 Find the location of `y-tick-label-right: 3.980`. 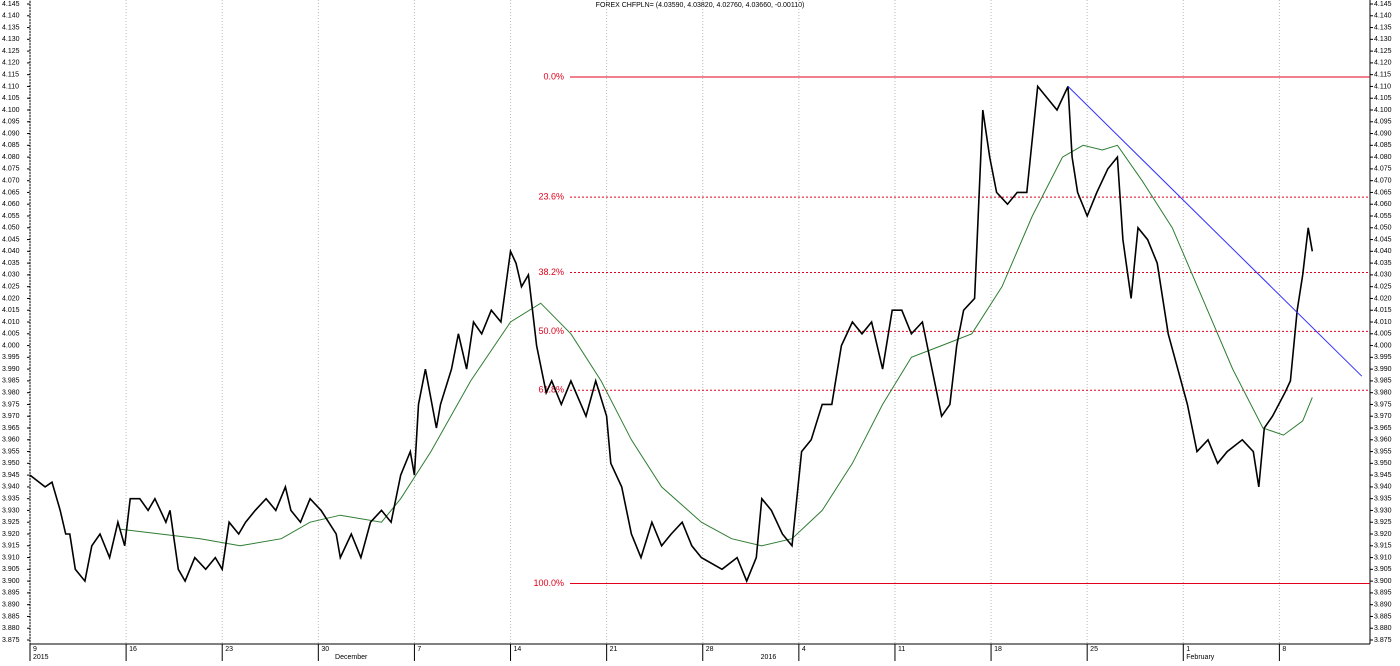

y-tick-label-right: 3.980 is located at coordinates (1383, 393).